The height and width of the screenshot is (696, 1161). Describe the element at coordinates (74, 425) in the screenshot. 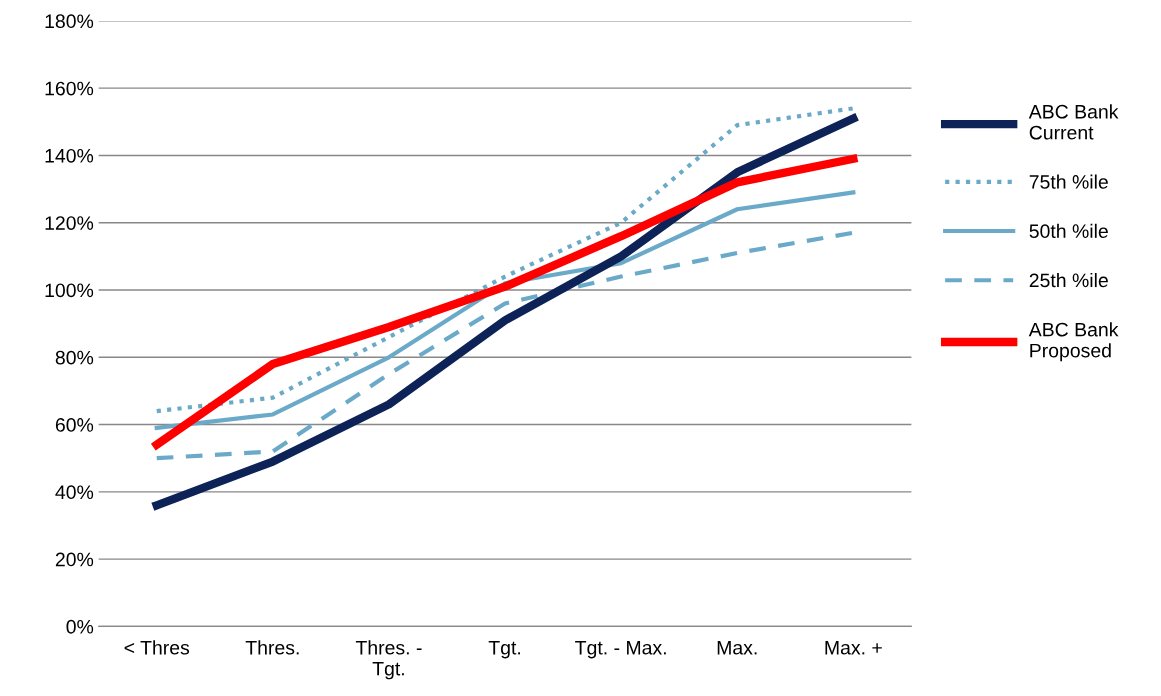

I see `y-tick-label: 60%` at that location.